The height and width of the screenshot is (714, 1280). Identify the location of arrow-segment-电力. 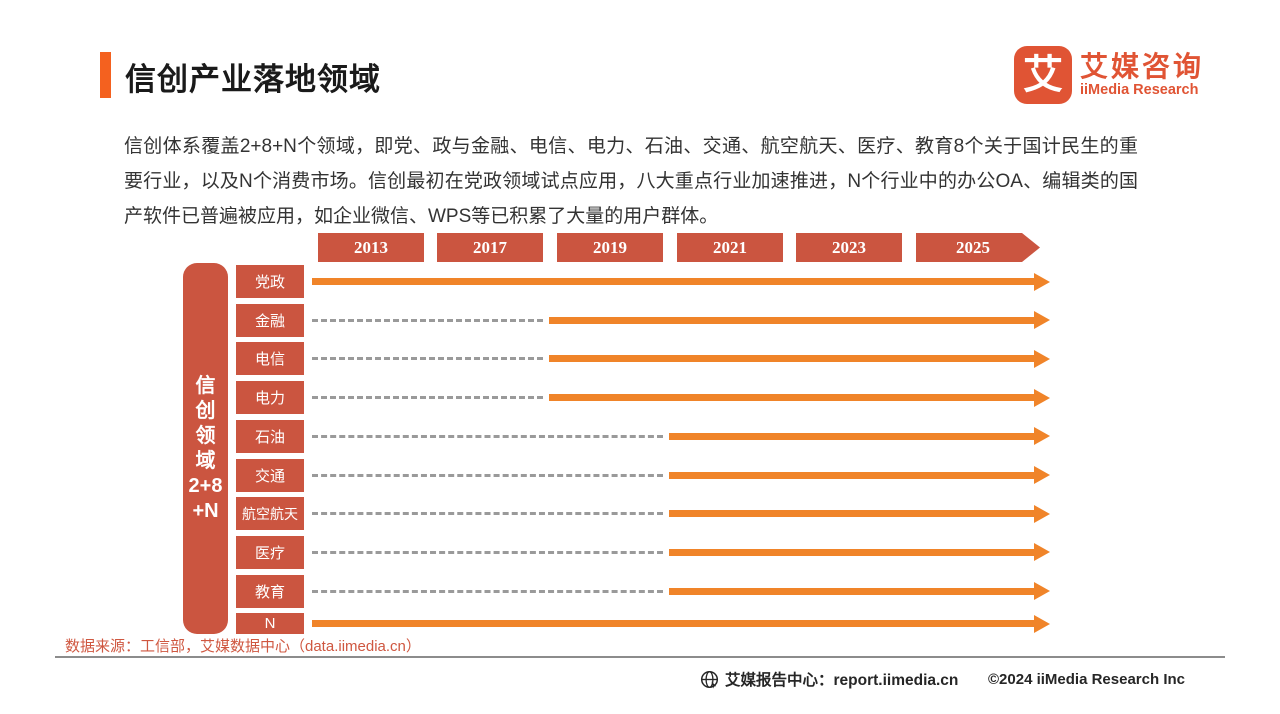
(791, 398).